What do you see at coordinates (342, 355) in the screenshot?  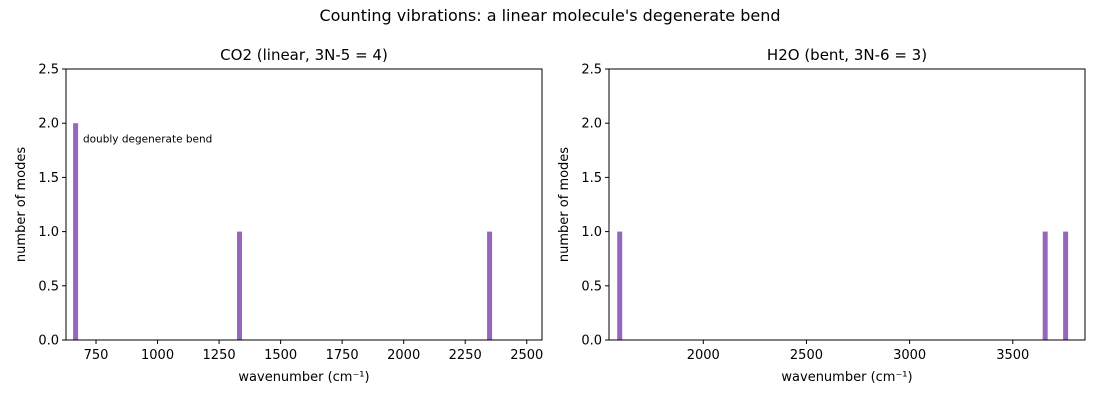 I see `x-tick-label: 1750` at bounding box center [342, 355].